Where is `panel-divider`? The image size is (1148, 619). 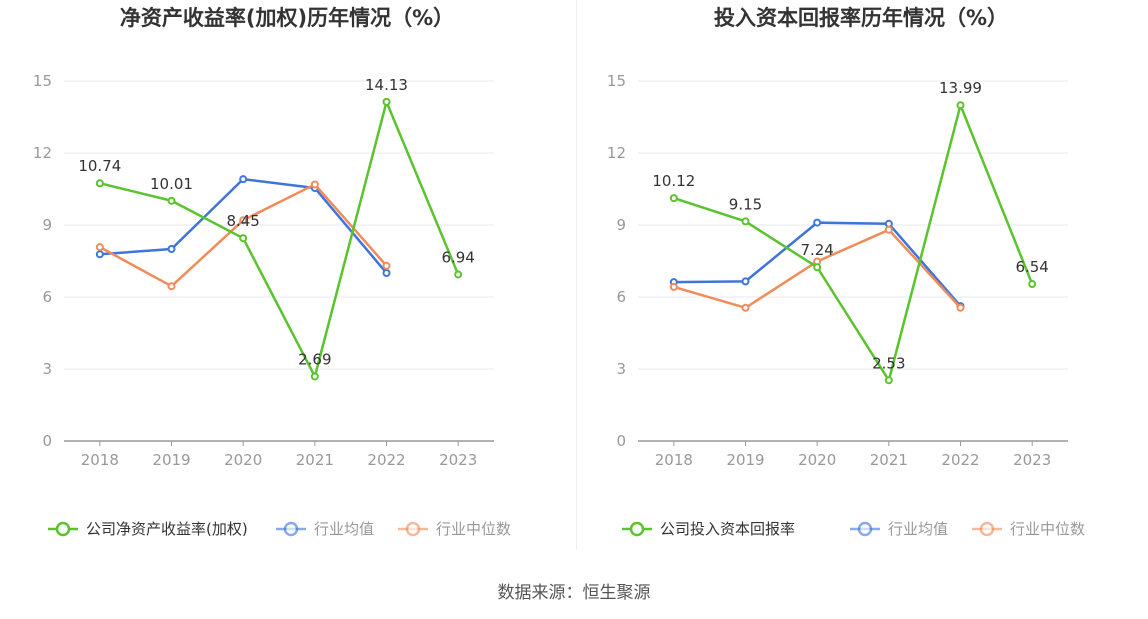
panel-divider is located at coordinates (576, 275).